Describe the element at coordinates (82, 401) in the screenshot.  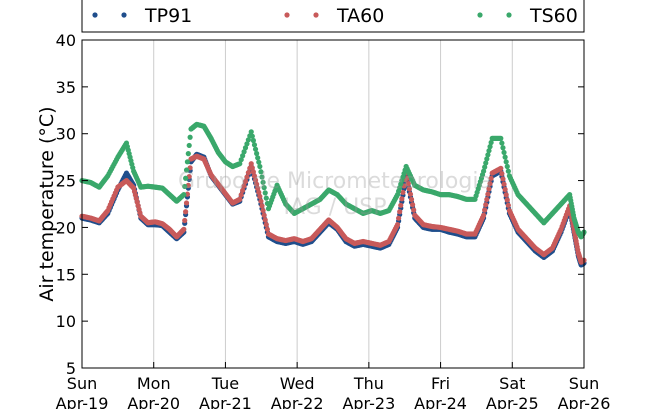
I see `x-tick-date: Apr-19` at that location.